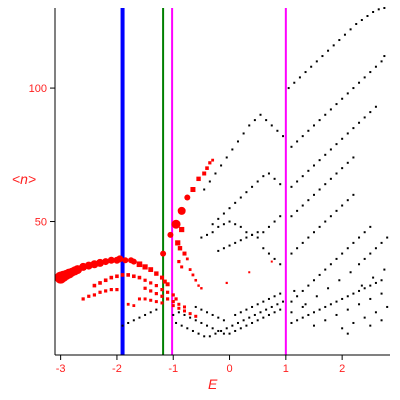 This screenshot has width=400, height=400. What do you see at coordinates (286, 369) in the screenshot?
I see `x-tick-label: 1` at bounding box center [286, 369].